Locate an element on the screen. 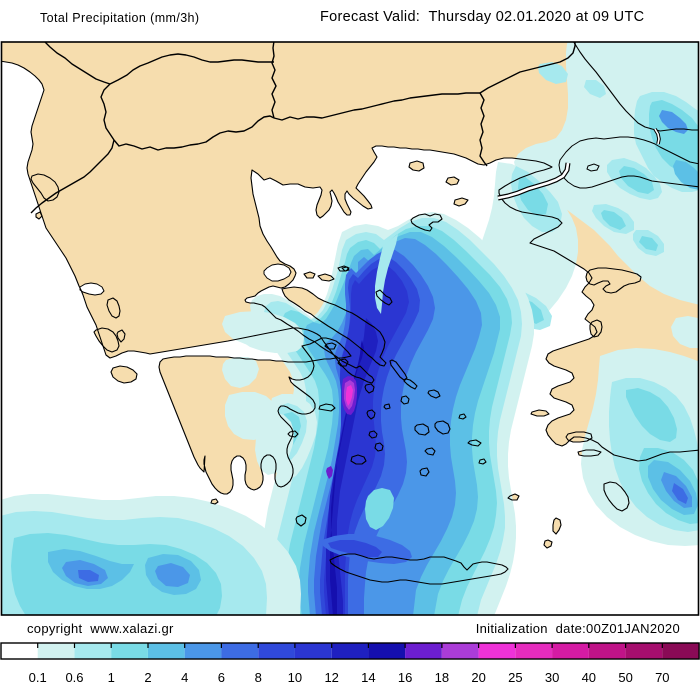 The width and height of the screenshot is (700, 700). svg-text: 0.1 is located at coordinates (38, 677).